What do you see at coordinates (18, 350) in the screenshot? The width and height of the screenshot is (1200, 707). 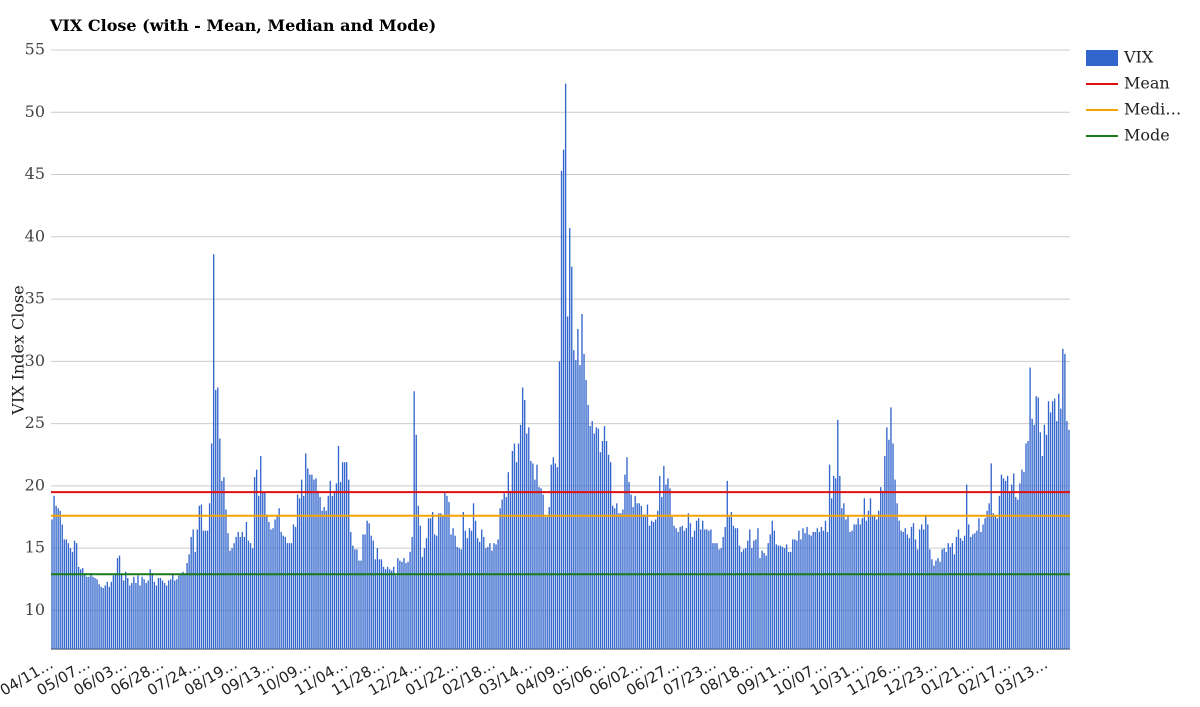 I see `y-axis-title: VIX Index Close` at bounding box center [18, 350].